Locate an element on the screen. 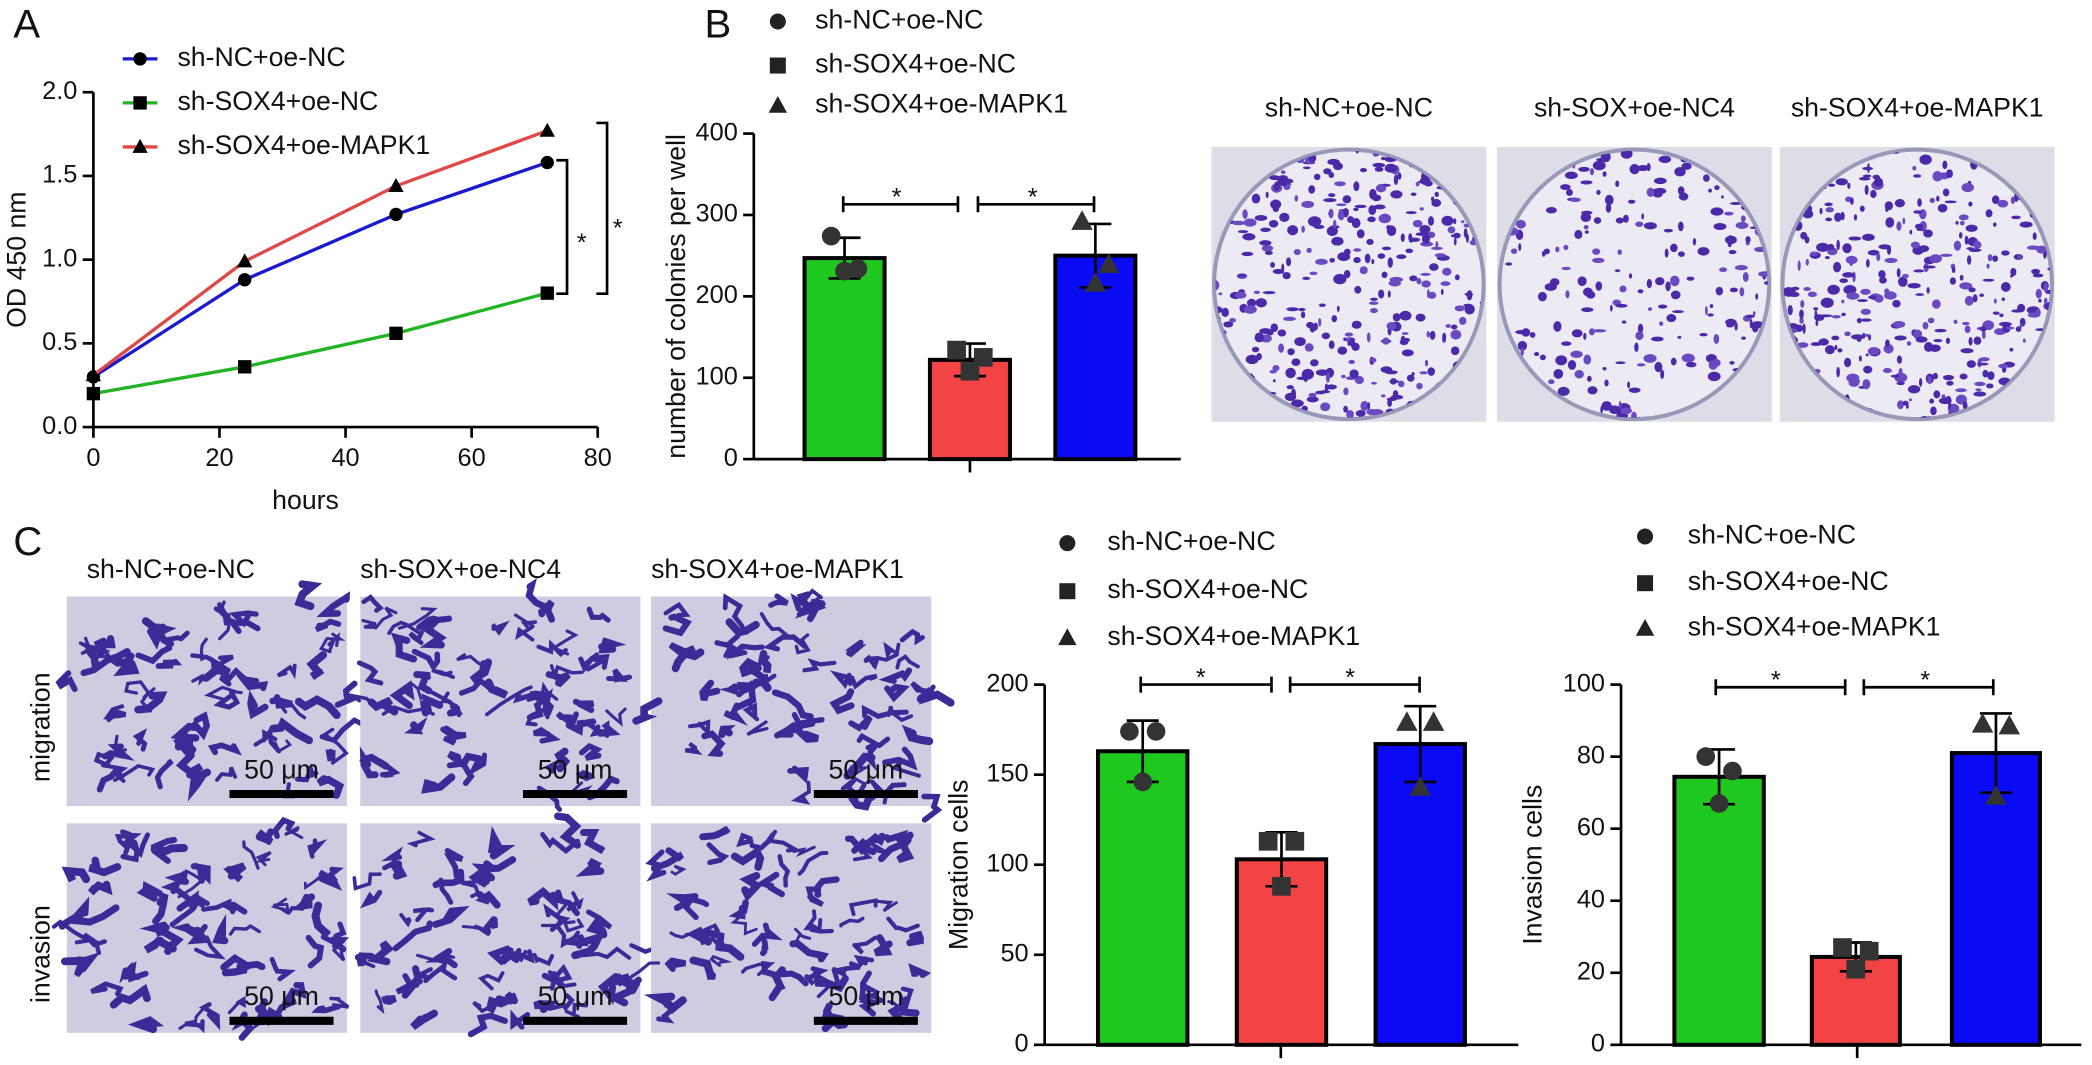 This screenshot has width=2092, height=1065. line is located at coordinates (320, 269).